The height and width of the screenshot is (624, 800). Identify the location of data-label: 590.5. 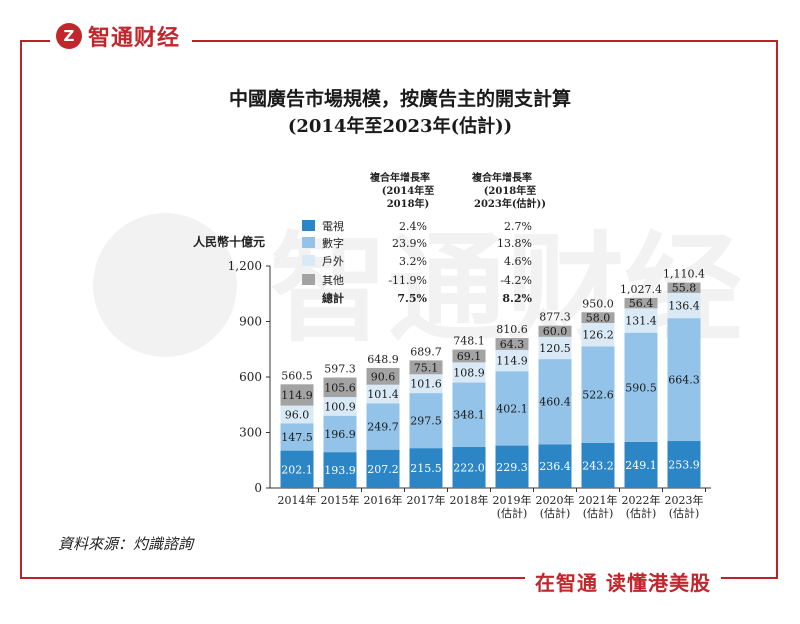
(641, 387).